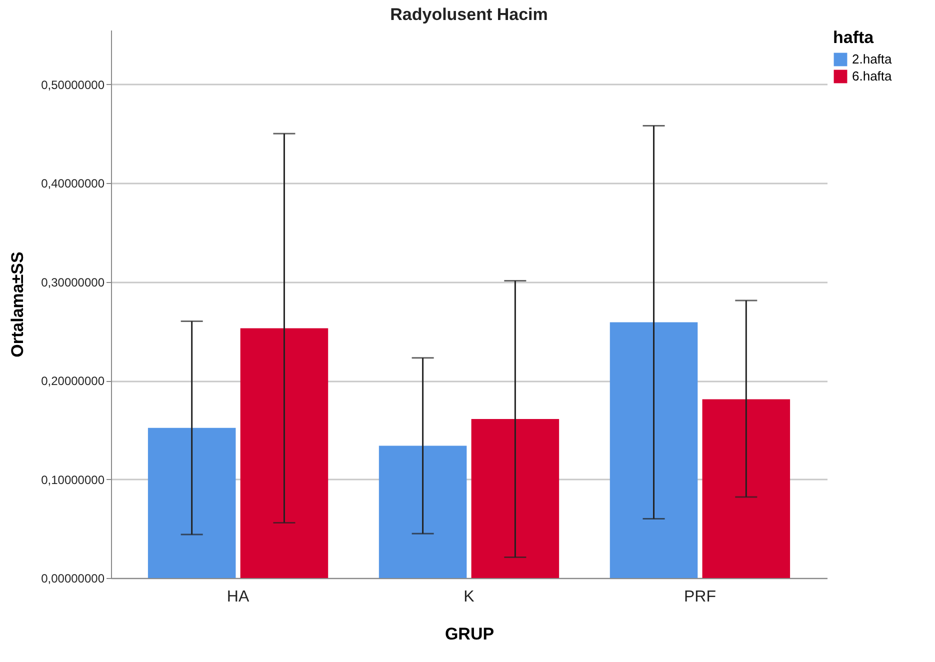 Image resolution: width=935 pixels, height=662 pixels. I want to click on x-axis-title: GRUP, so click(469, 634).